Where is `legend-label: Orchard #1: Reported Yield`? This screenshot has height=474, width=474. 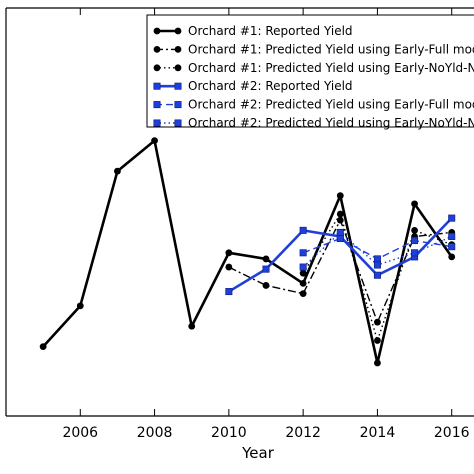
legend-label: Orchard #1: Reported Yield is located at coordinates (270, 31).